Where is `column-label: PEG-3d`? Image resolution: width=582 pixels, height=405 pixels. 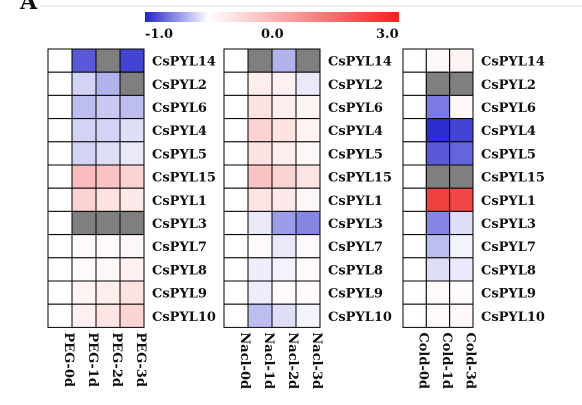 column-label: PEG-3d is located at coordinates (140, 359).